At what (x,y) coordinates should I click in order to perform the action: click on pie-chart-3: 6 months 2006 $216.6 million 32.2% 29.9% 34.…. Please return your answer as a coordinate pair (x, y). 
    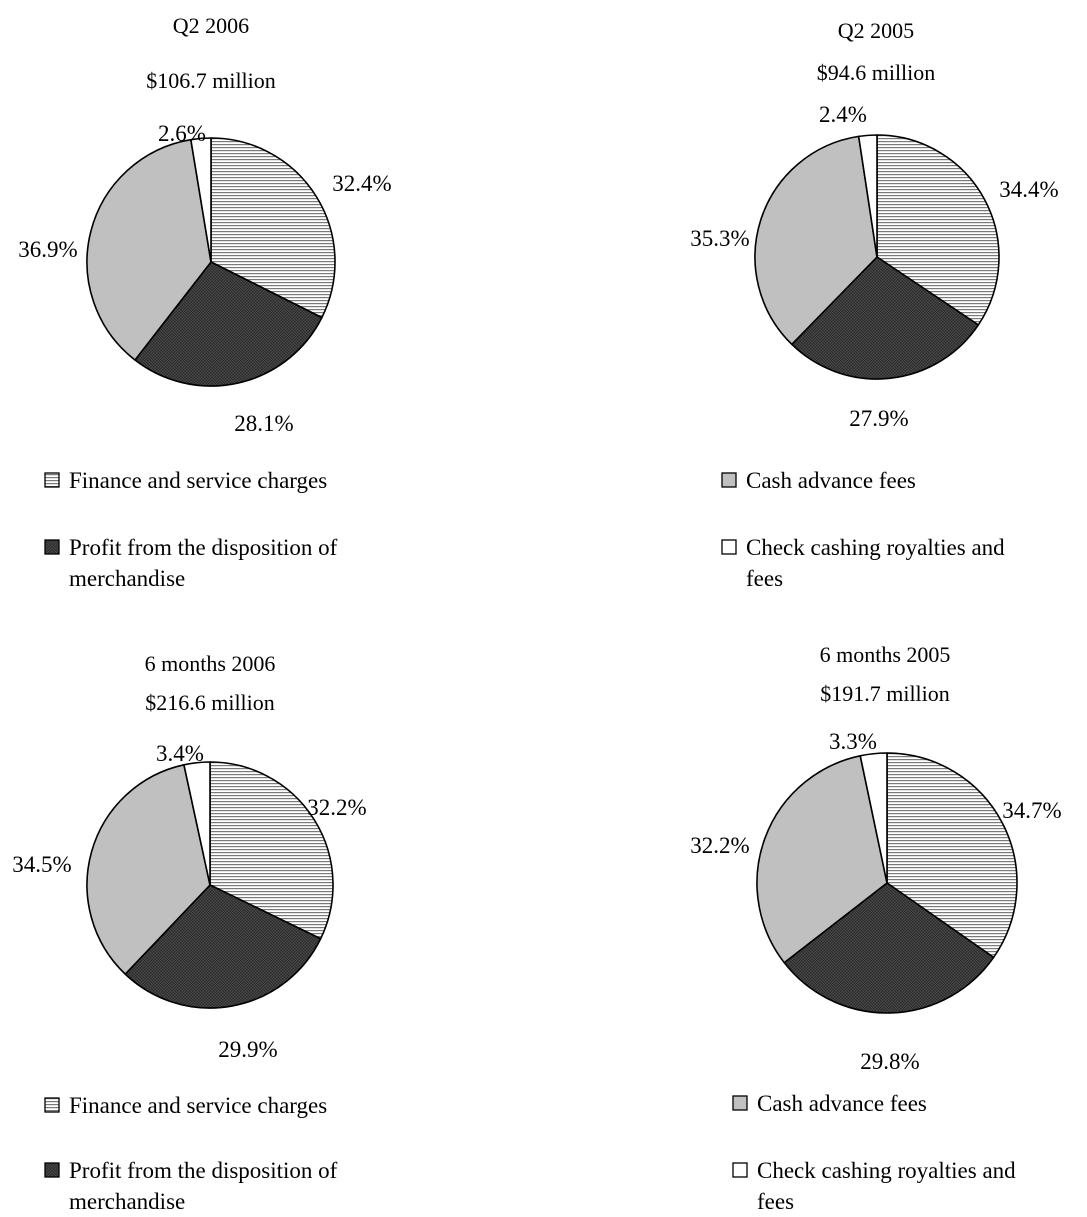
    Looking at the image, I should click on (189, 856).